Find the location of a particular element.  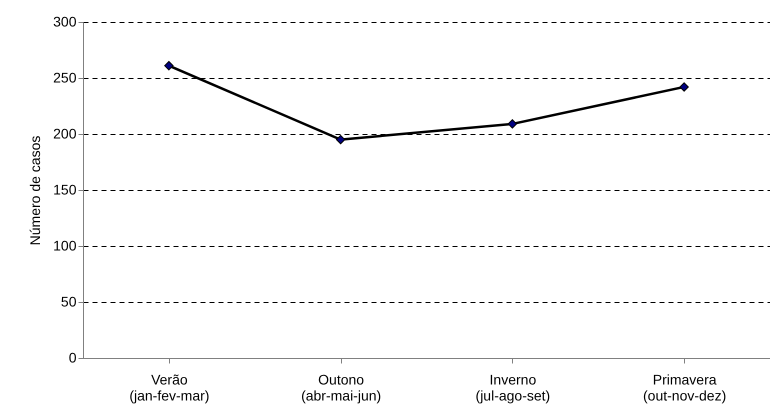

x-tick-label: Primavera (out-nov-dez) is located at coordinates (684, 388).